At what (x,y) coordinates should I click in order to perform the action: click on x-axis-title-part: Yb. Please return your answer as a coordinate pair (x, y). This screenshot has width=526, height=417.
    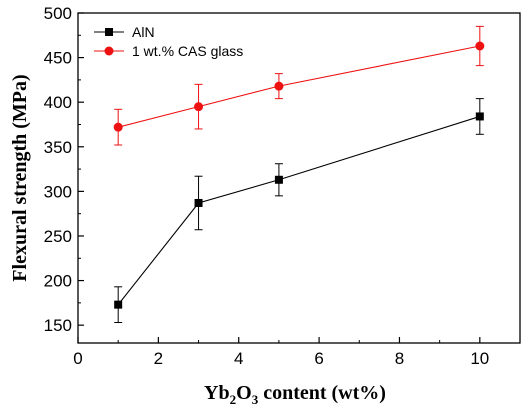
    Looking at the image, I should click on (217, 393).